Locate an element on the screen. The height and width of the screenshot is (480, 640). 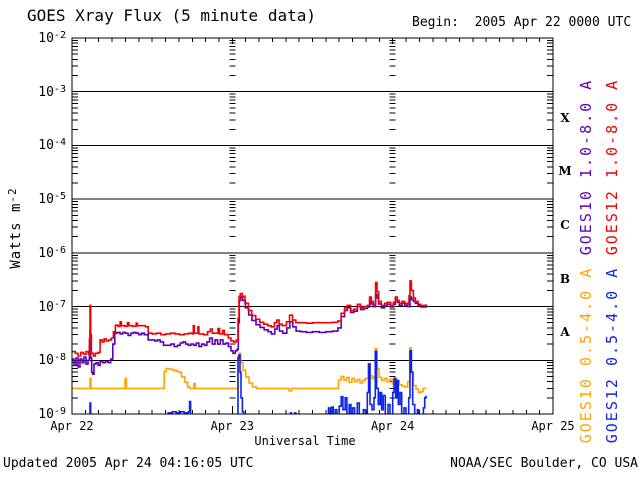
page-title: GOES Xray Flux (5 minute data) is located at coordinates (171, 15).